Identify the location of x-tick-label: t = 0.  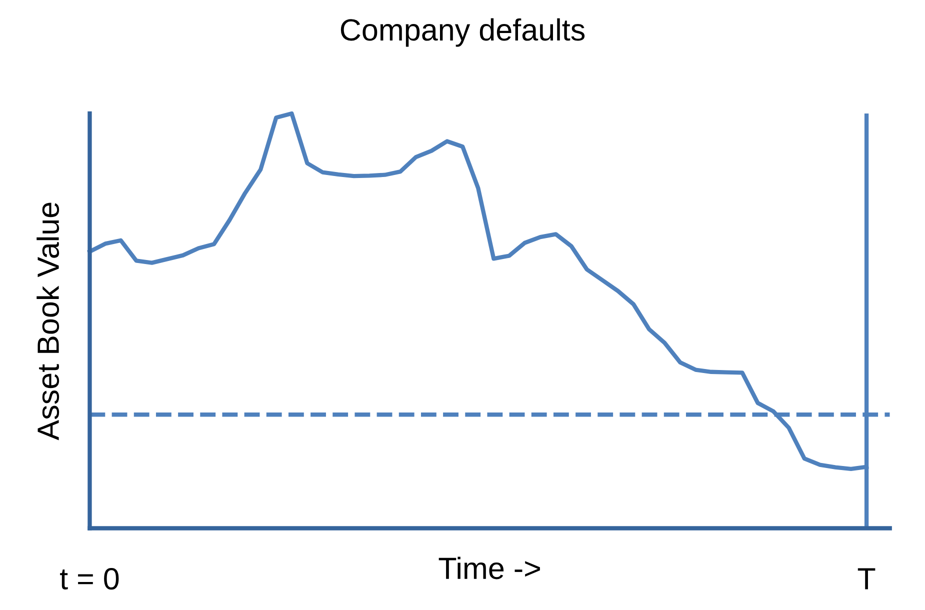
(89, 579).